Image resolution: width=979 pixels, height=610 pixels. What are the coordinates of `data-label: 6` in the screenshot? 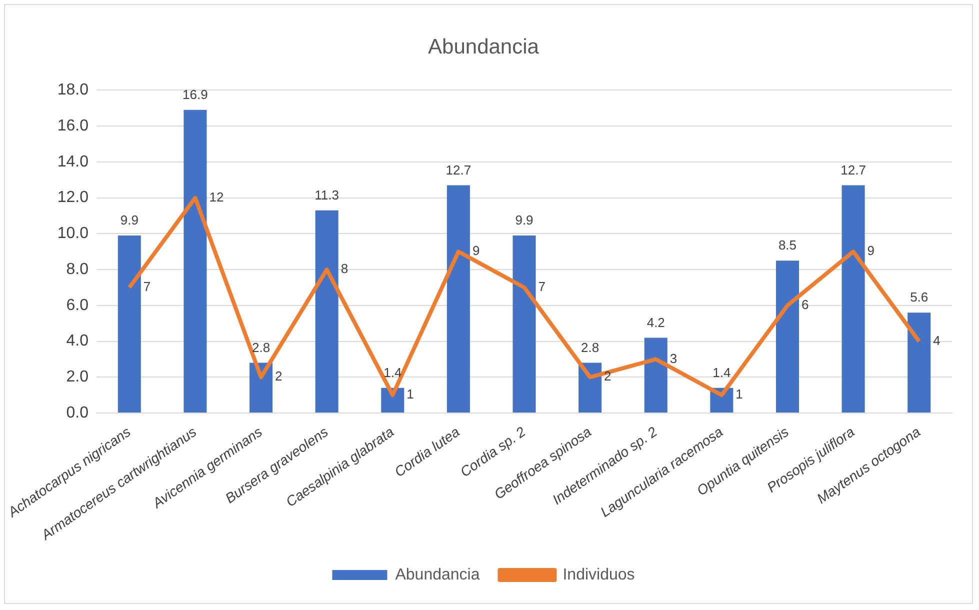 It's located at (805, 304).